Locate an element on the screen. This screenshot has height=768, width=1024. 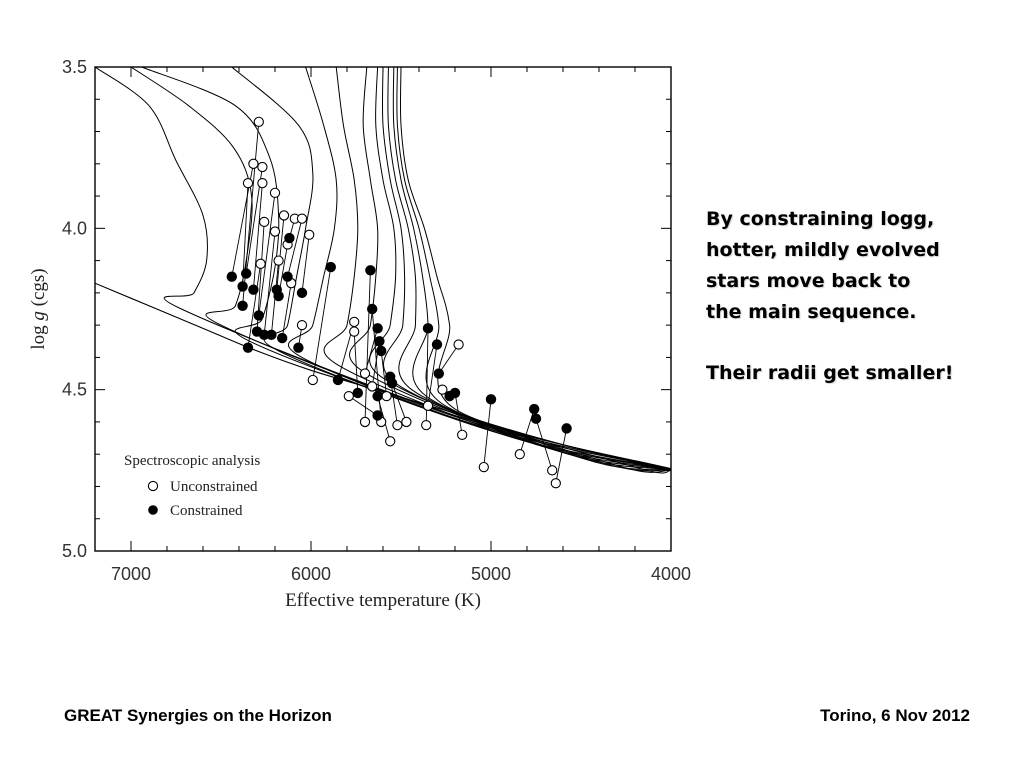
x-tick-label: 4000 is located at coordinates (671, 574).